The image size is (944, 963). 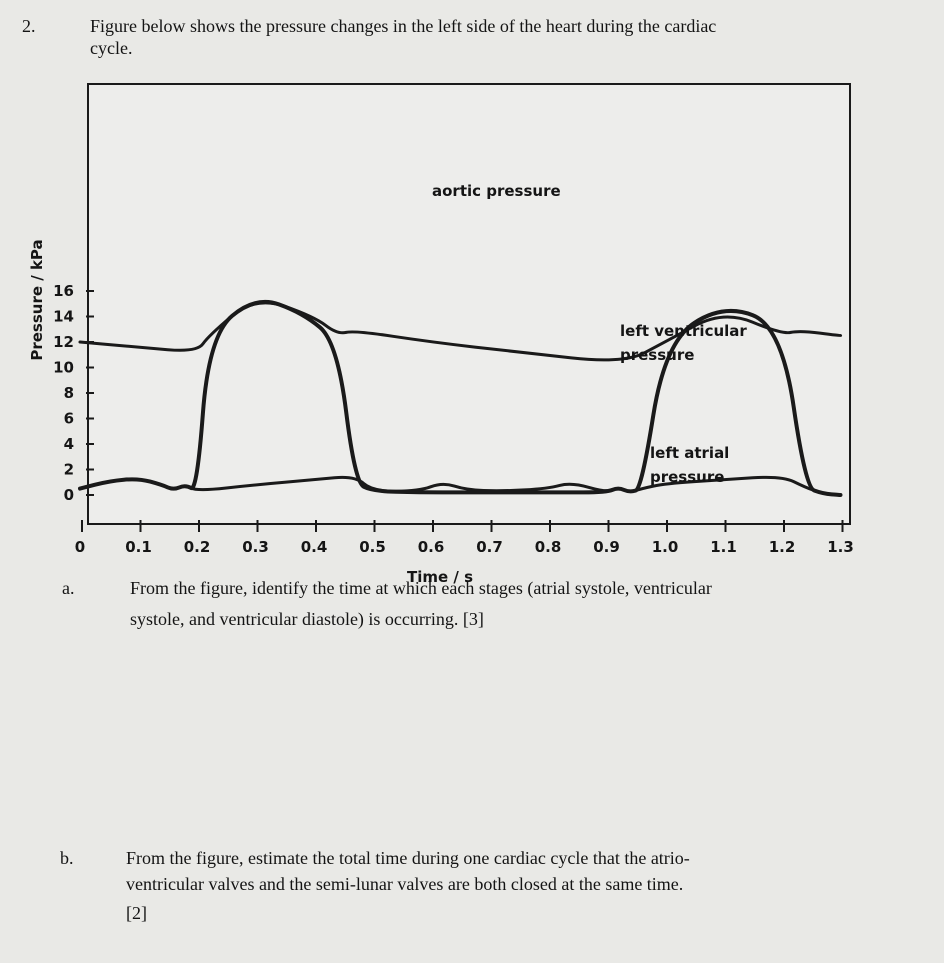 I want to click on part-b-line3: [2], so click(x=136, y=913).